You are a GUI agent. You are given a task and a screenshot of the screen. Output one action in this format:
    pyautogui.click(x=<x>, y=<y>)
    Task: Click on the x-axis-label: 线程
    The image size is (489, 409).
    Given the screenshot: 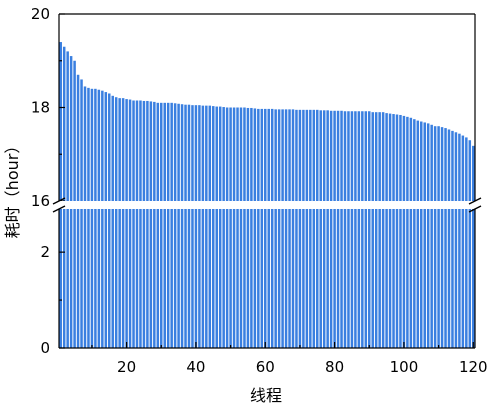 What is the action you would take?
    pyautogui.click(x=266, y=395)
    